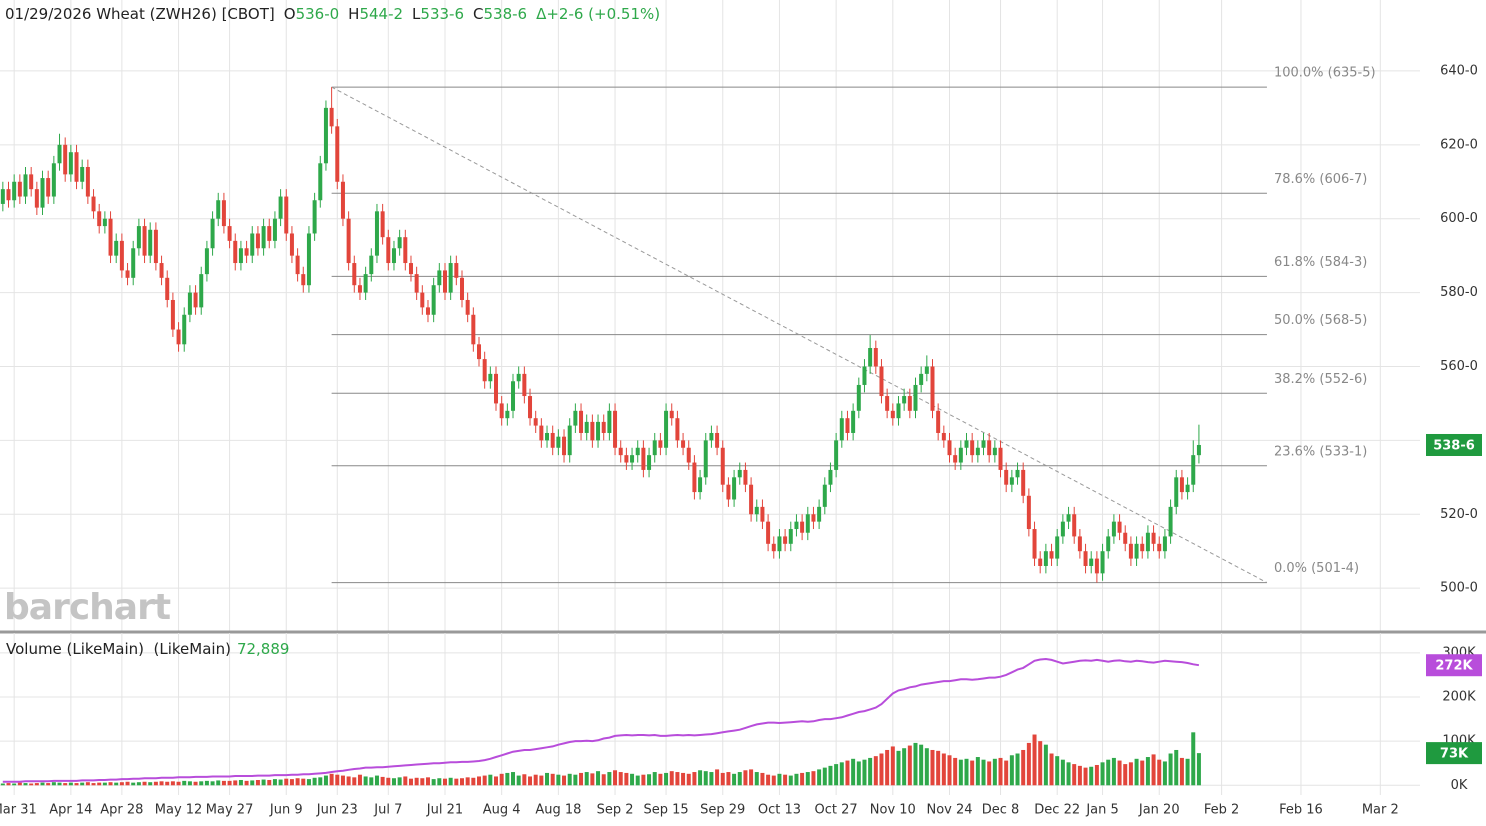 The width and height of the screenshot is (1486, 826). Describe the element at coordinates (1454, 753) in the screenshot. I see `series-badge-bg` at that location.